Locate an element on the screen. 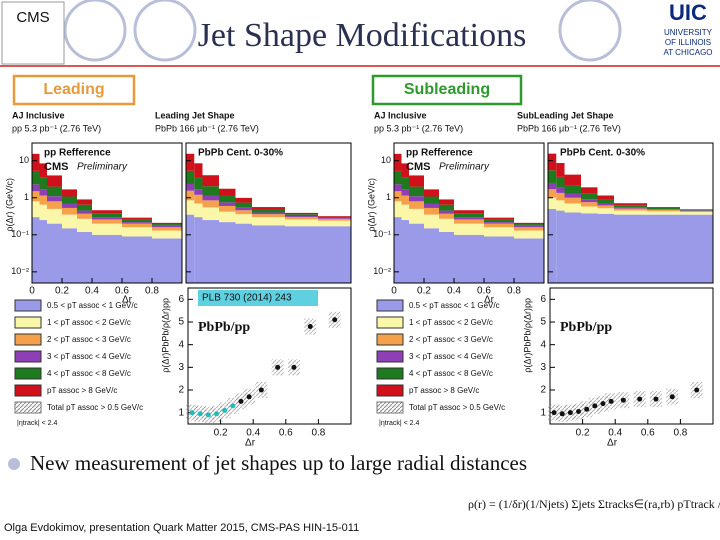  legend-label: 4 < pT assoc < 8 GeV/c is located at coordinates (89, 373).